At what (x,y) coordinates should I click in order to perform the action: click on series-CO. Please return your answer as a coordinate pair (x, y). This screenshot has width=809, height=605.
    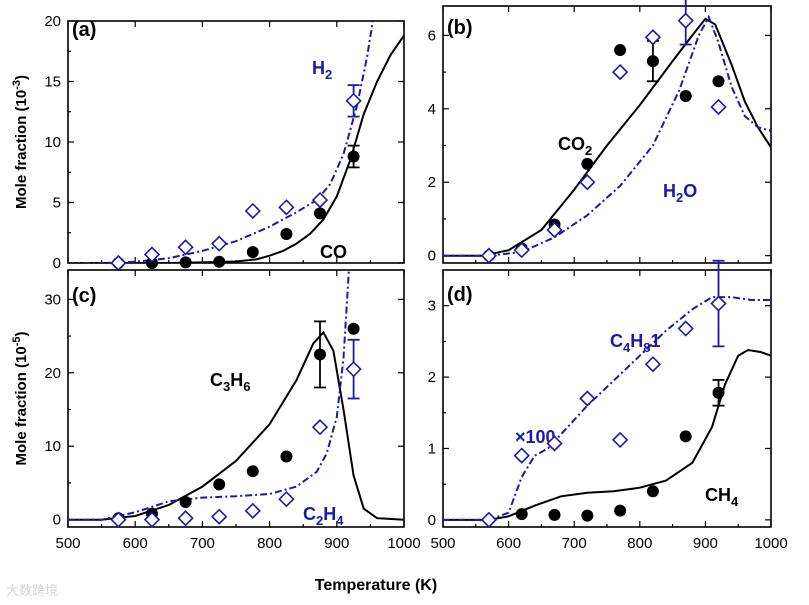
    Looking at the image, I should click on (236, 206).